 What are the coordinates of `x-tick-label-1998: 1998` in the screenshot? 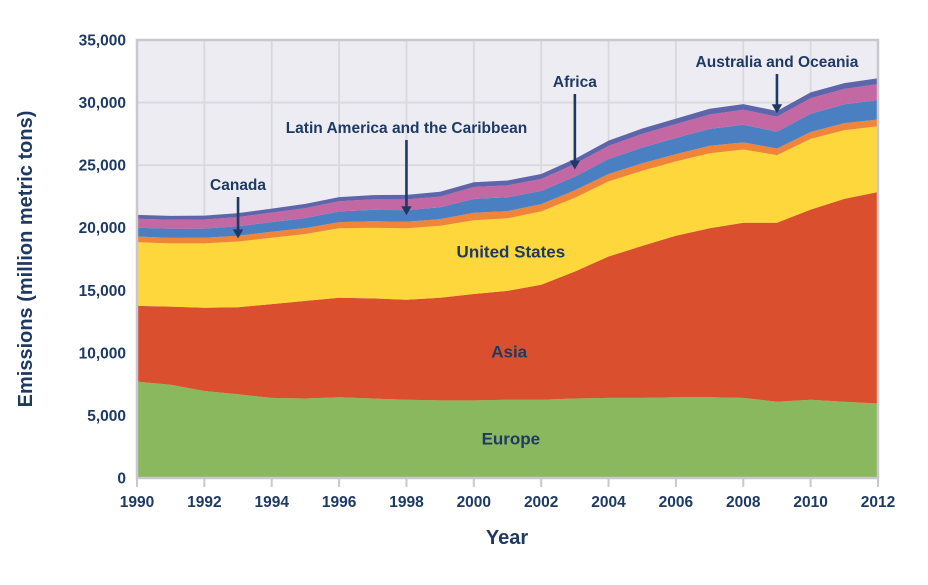 It's located at (406, 502).